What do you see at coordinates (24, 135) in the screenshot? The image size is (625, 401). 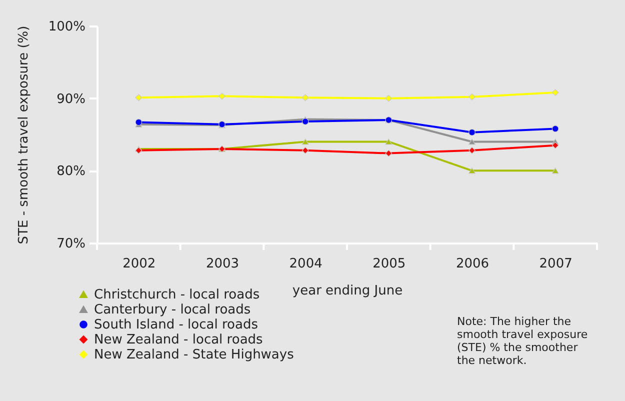 I see `y-axis-title: STE - smooth travel exposure (%)` at bounding box center [24, 135].